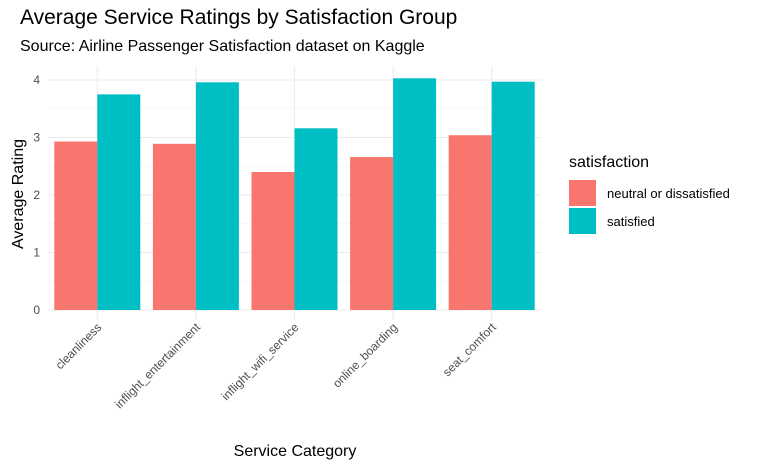  Describe the element at coordinates (260, 361) in the screenshot. I see `x-tick-label: inflight_wifi_service` at that location.